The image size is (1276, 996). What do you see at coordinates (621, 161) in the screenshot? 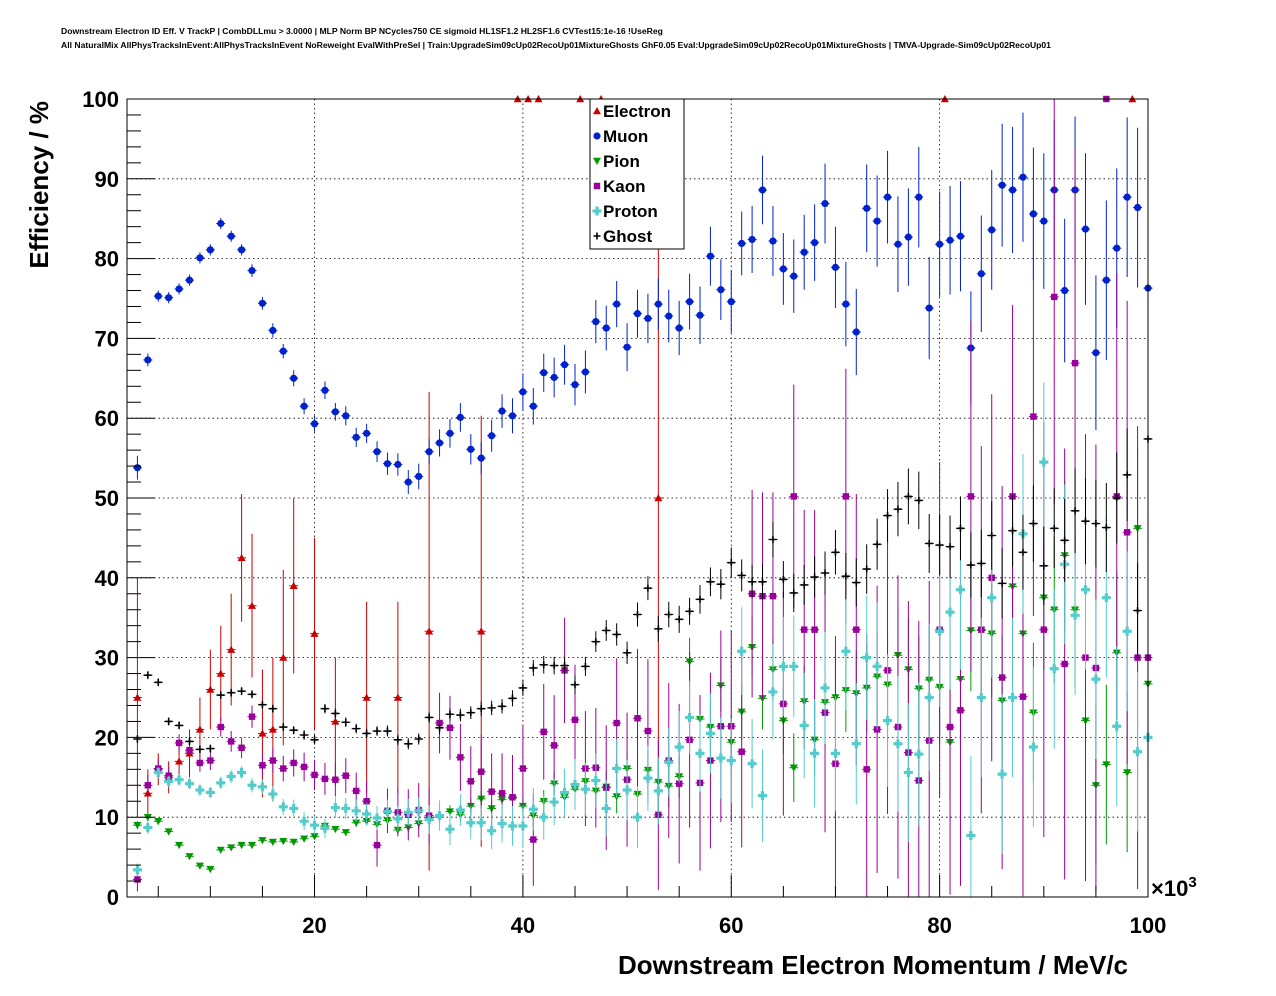
I see `legend-label-pion: Pion` at bounding box center [621, 161].